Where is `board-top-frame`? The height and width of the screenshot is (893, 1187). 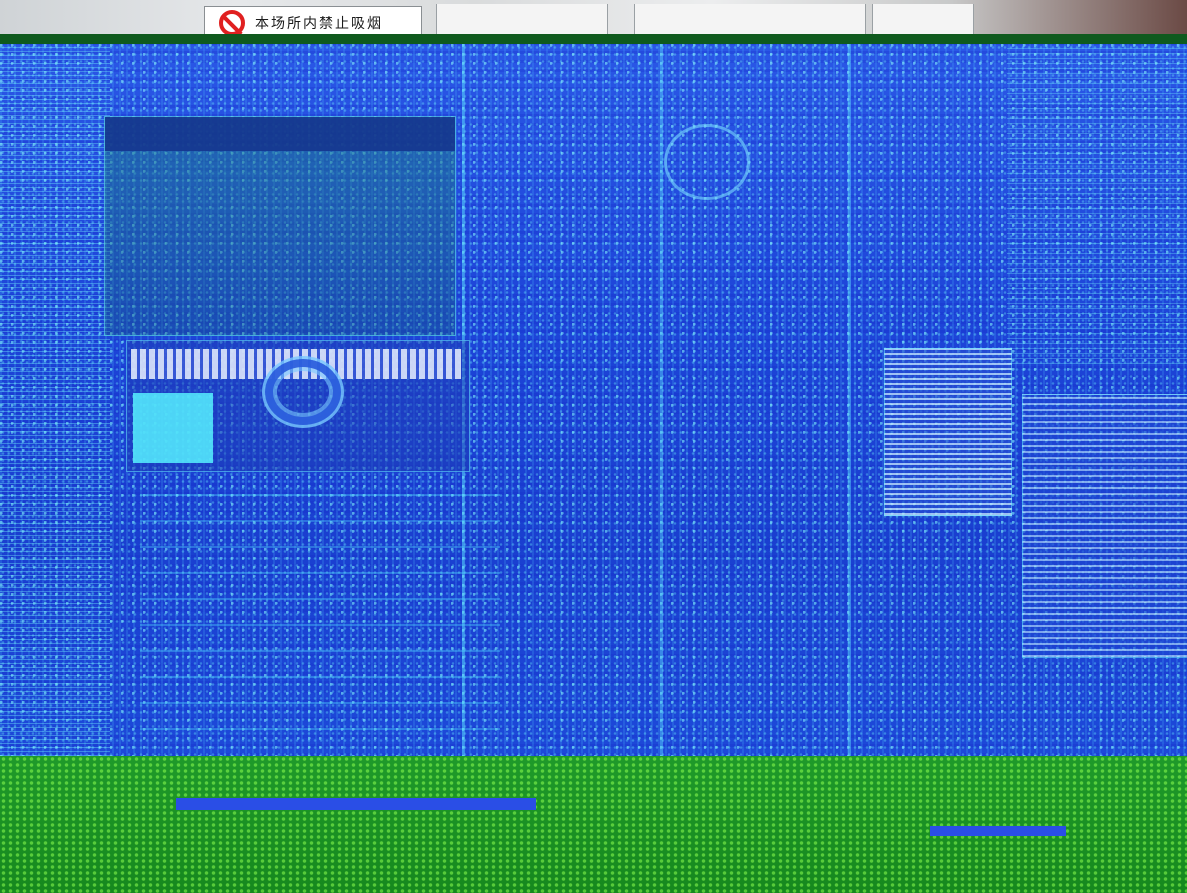 board-top-frame is located at coordinates (593, 40).